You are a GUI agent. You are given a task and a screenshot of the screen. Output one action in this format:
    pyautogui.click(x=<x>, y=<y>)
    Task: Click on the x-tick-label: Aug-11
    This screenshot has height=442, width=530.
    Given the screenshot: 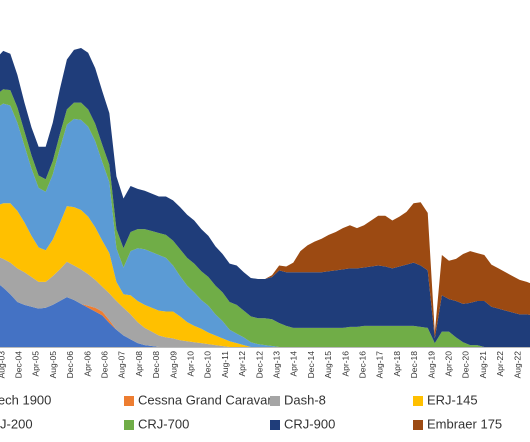 What is the action you would take?
    pyautogui.click(x=225, y=364)
    